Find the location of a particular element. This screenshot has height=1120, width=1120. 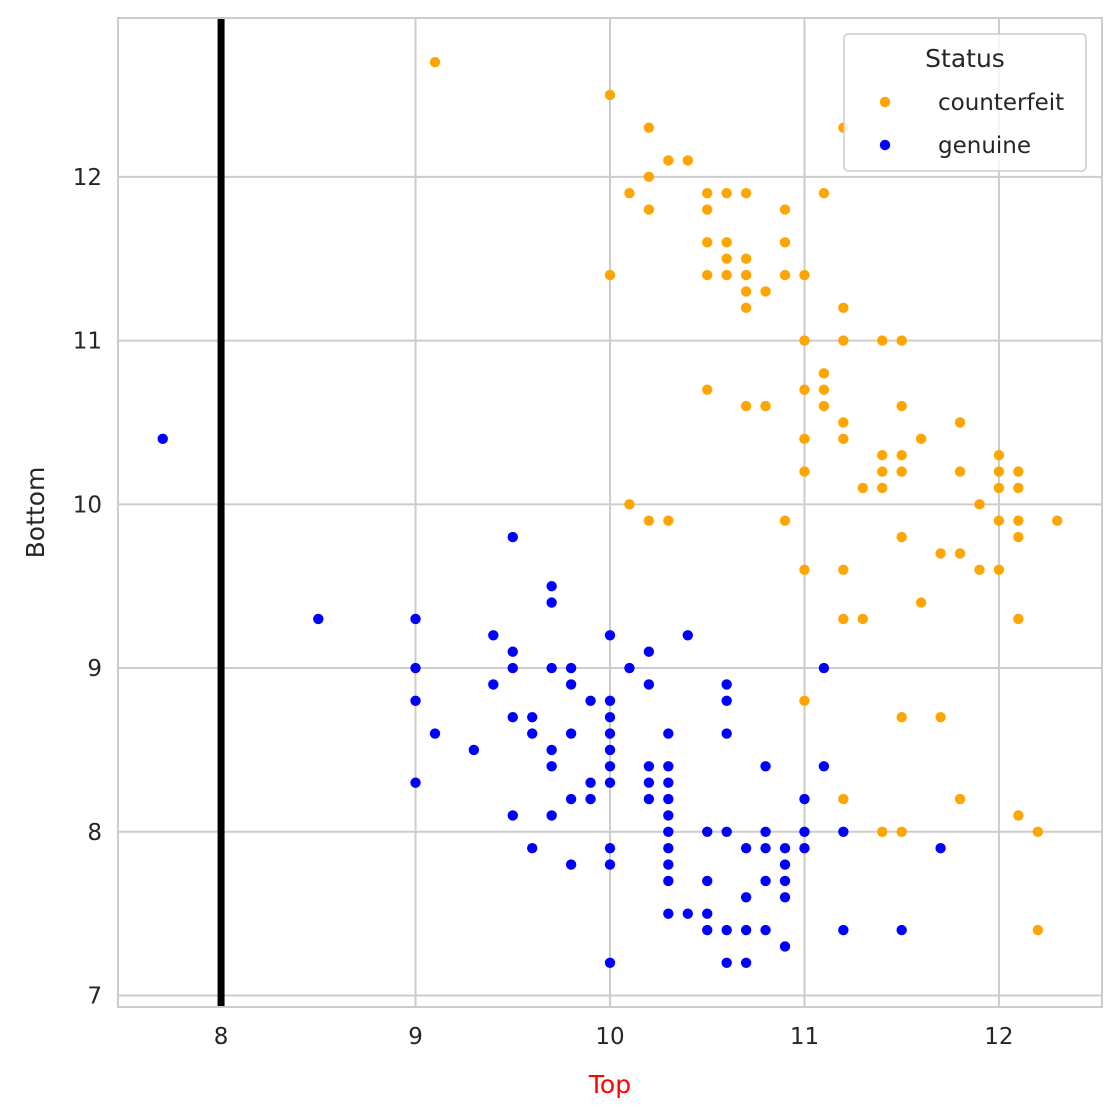

y-tick-label: 7 is located at coordinates (94, 997).